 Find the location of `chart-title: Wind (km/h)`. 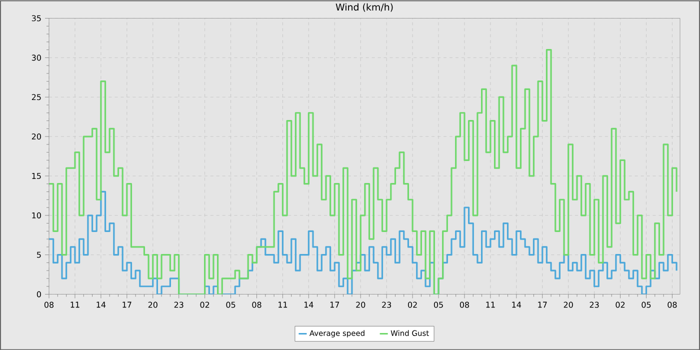

chart-title: Wind (km/h) is located at coordinates (364, 7).